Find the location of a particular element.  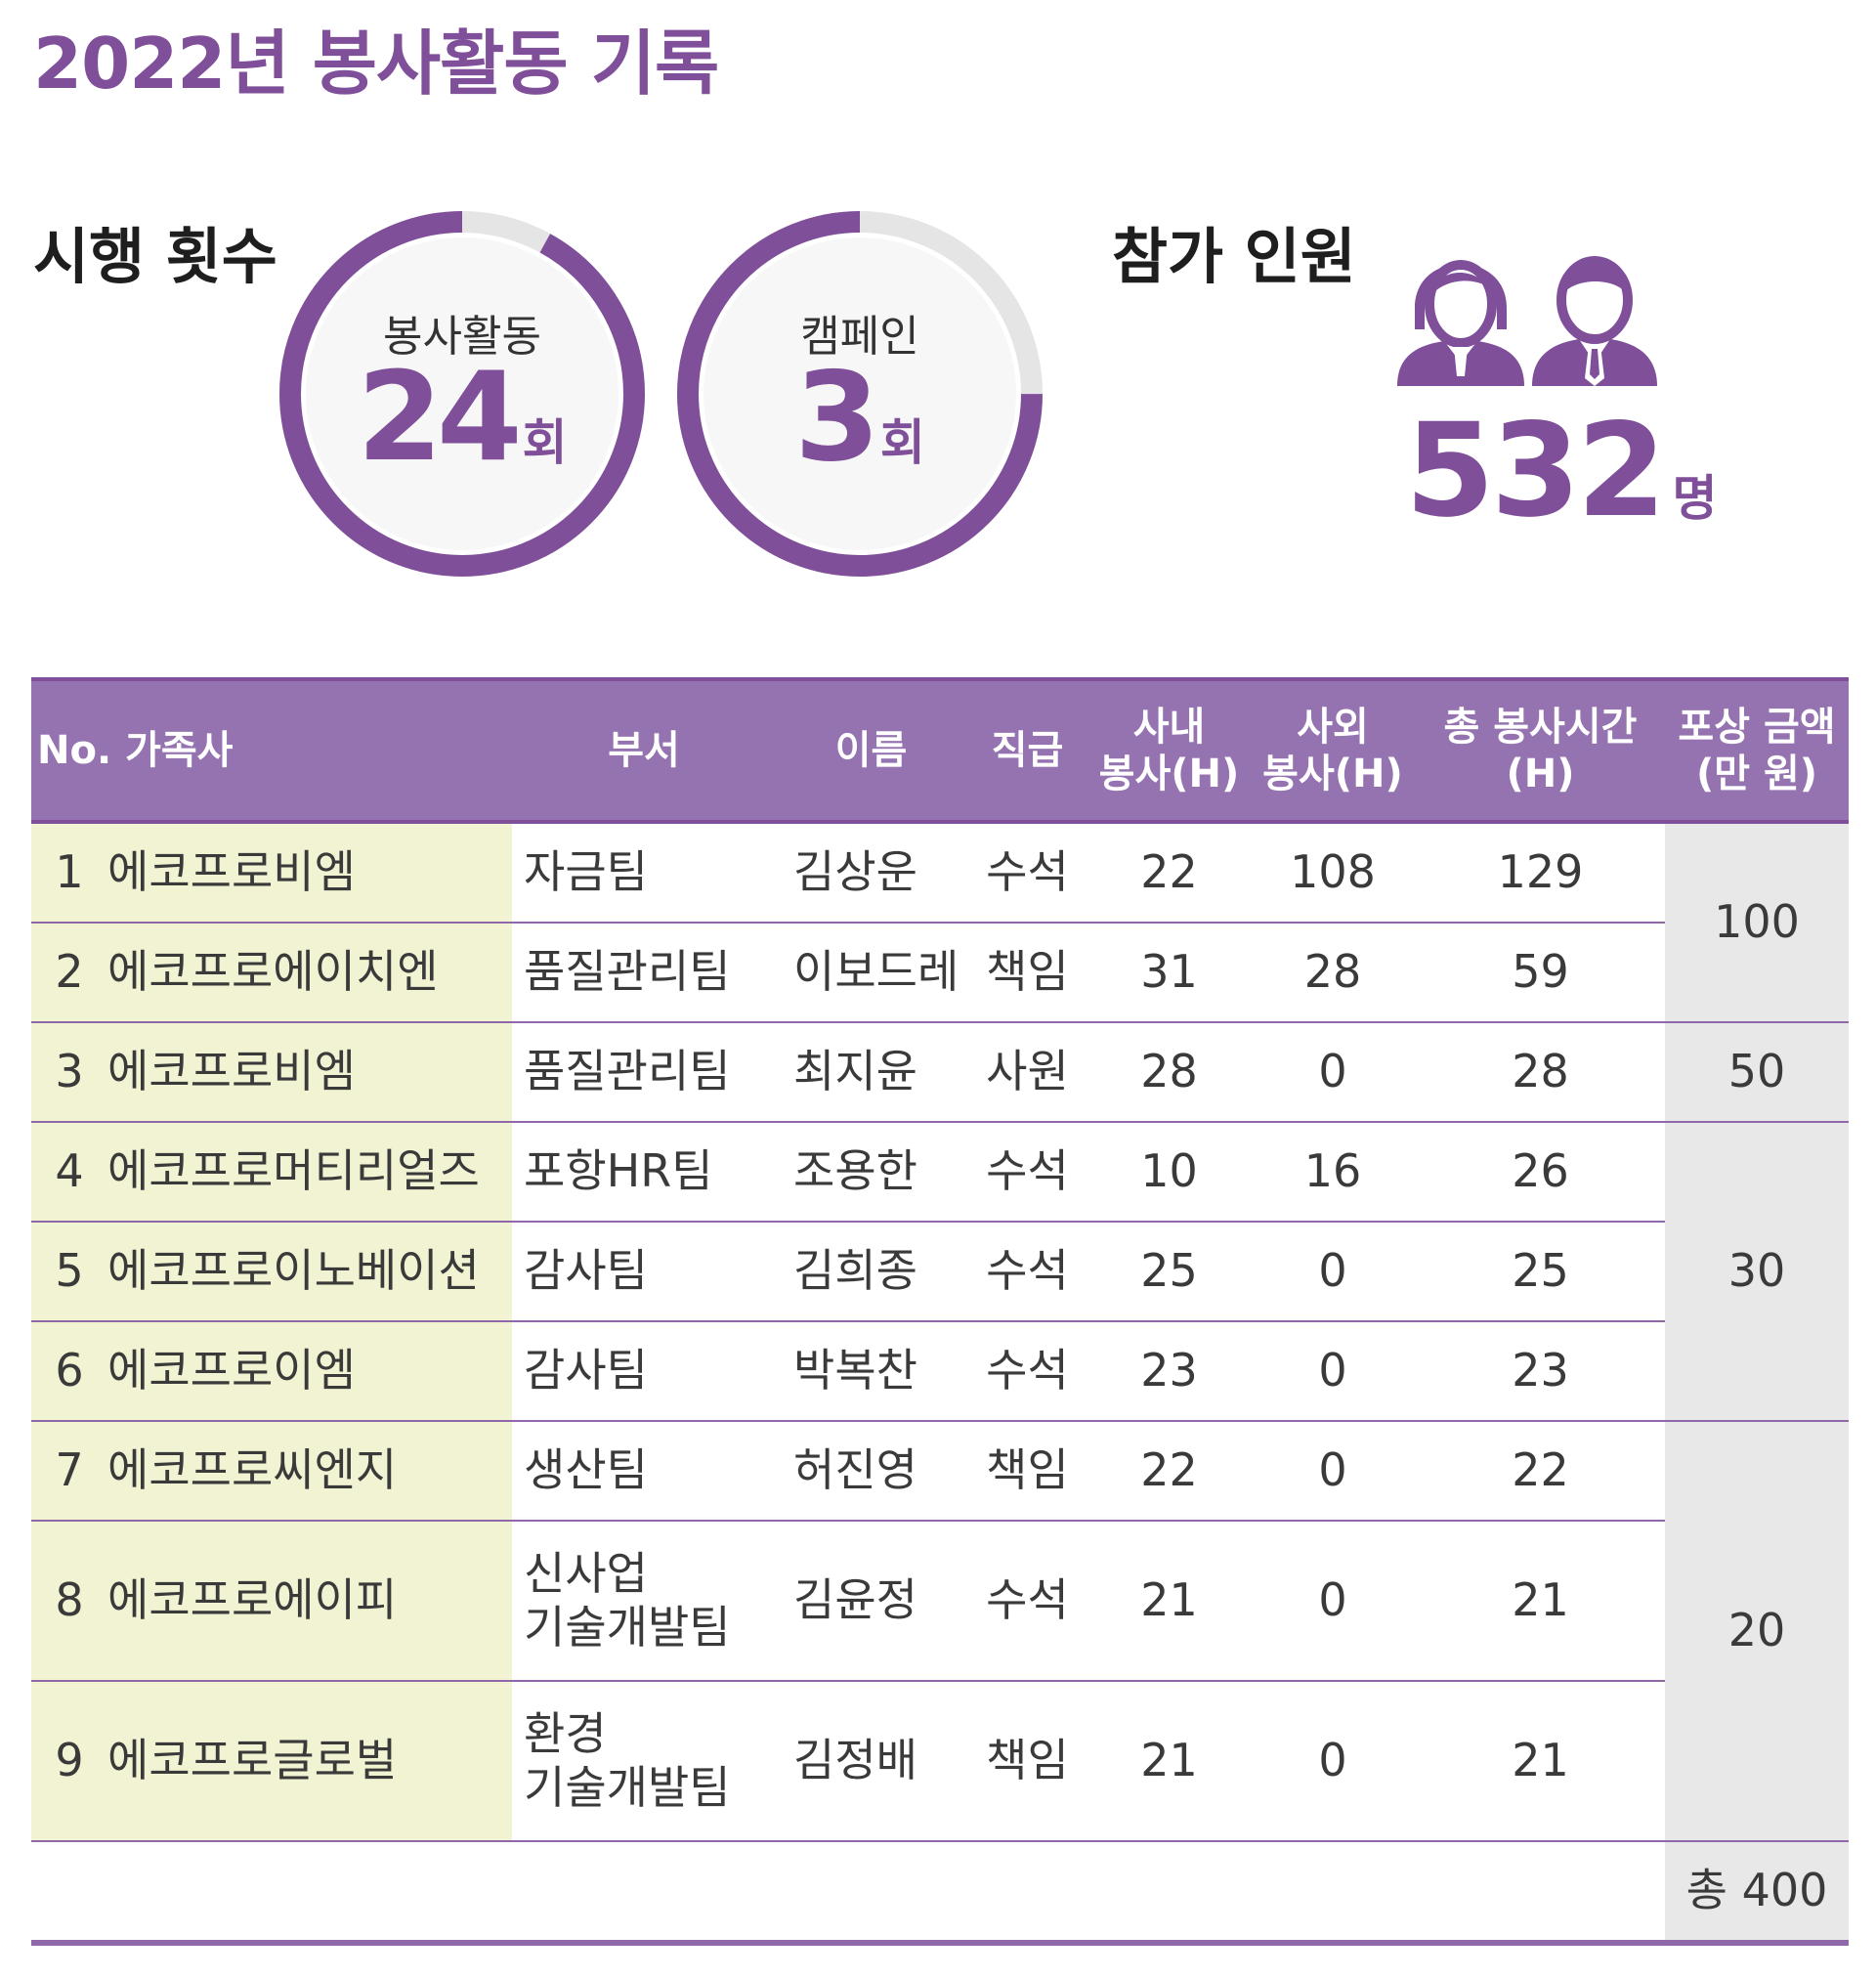

table-row: 2 에코프로에이치엔 품질관리팀 이보드레 책임 31 28 59 is located at coordinates (940, 973).